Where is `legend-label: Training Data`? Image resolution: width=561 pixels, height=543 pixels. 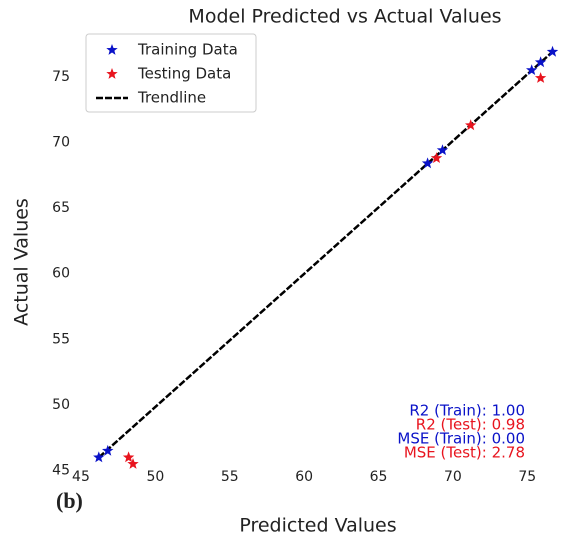 legend-label: Training Data is located at coordinates (187, 50).